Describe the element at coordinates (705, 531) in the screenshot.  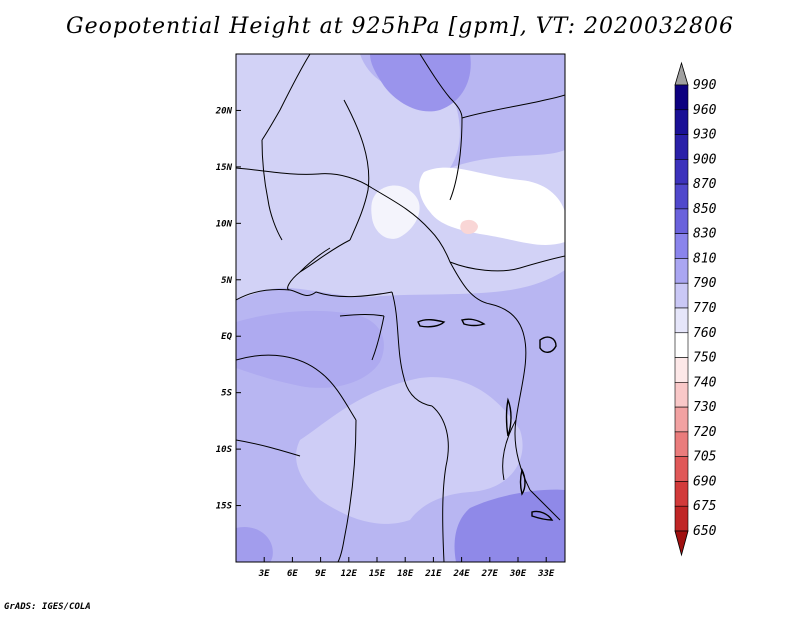
I see `colorbar-label: 650` at that location.